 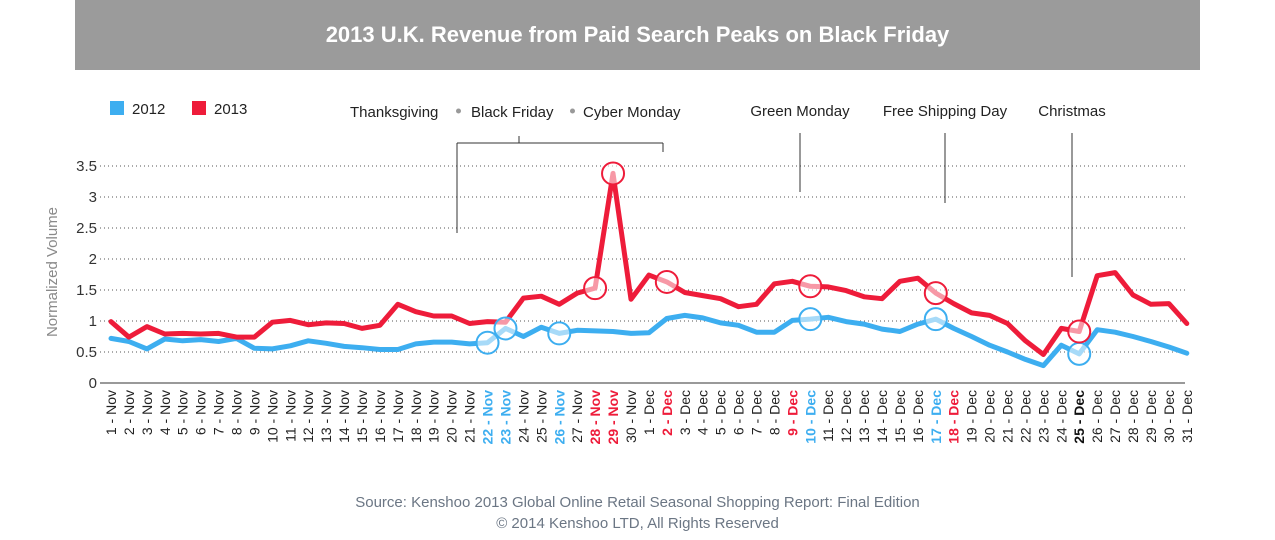 What do you see at coordinates (434, 416) in the screenshot?
I see `x-tick-label: 19 - Nov` at bounding box center [434, 416].